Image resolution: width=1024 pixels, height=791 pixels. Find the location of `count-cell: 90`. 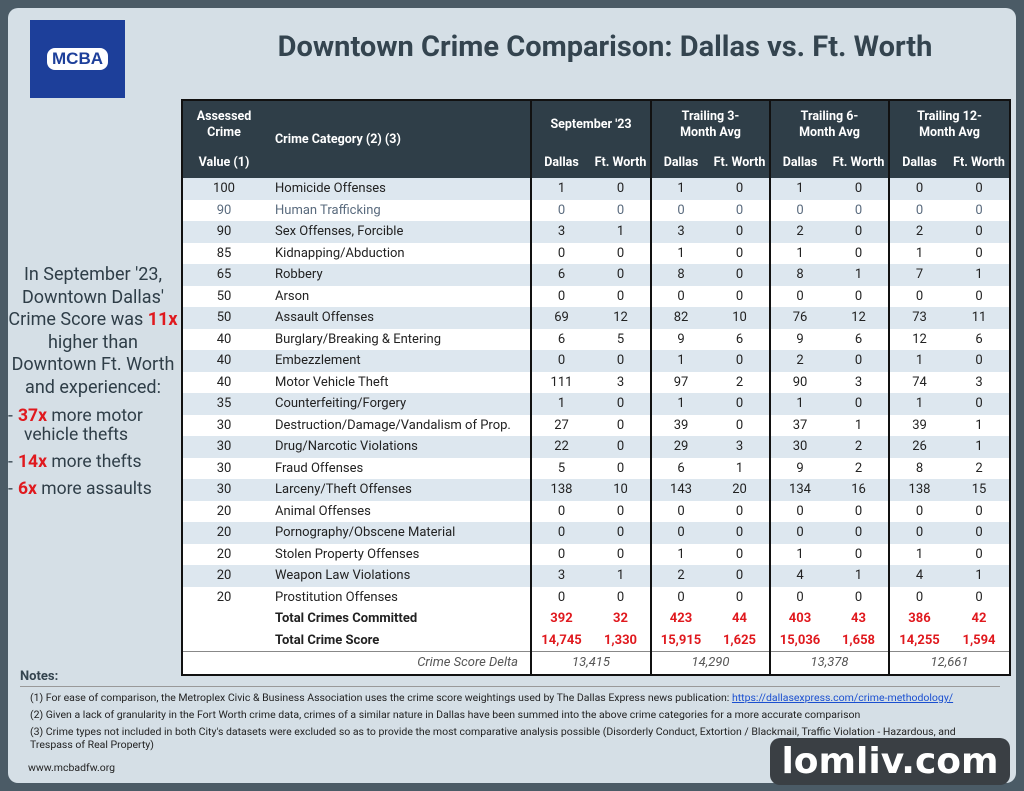

count-cell: 90 is located at coordinates (799, 382).